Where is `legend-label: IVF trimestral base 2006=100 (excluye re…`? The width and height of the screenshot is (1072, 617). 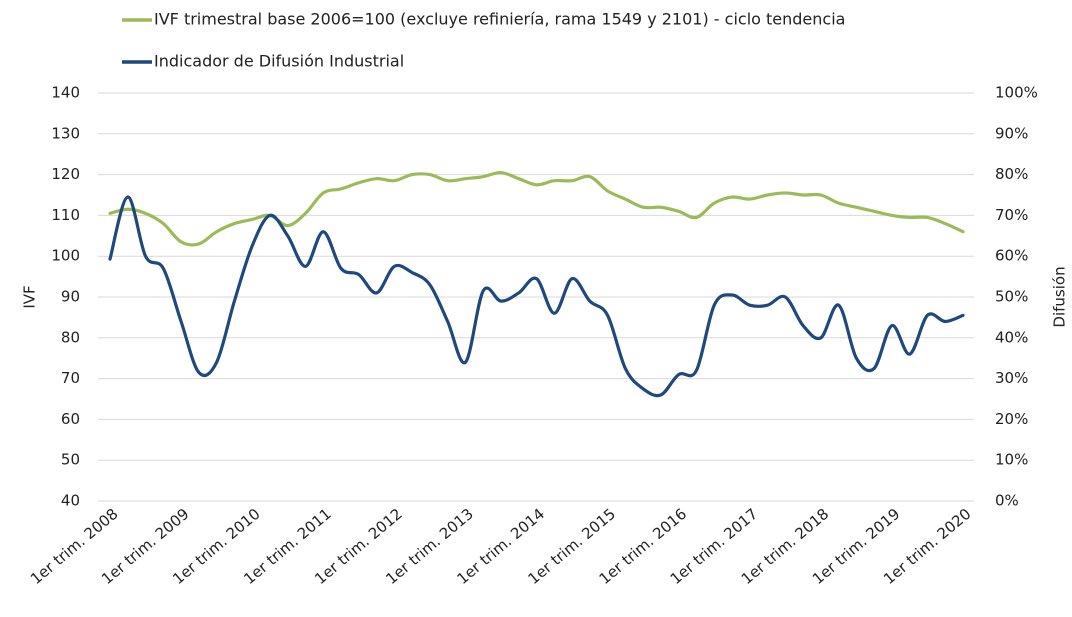 legend-label: IVF trimestral base 2006=100 (excluye re… is located at coordinates (499, 19).